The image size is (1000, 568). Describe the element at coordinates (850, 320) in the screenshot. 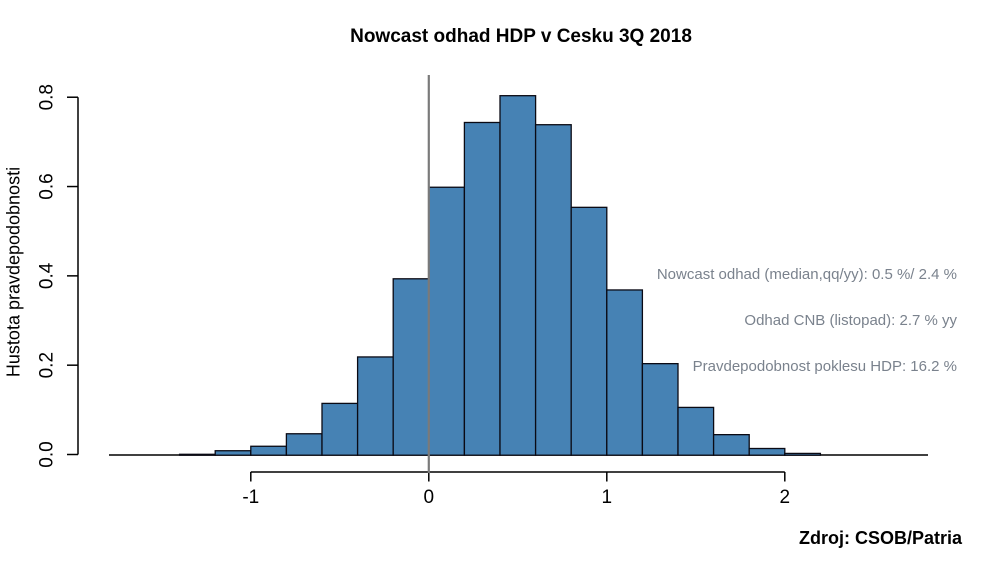

I see `annotation-cnb-estimate: Odhad CNB (listopad): 2.7 % yy` at that location.